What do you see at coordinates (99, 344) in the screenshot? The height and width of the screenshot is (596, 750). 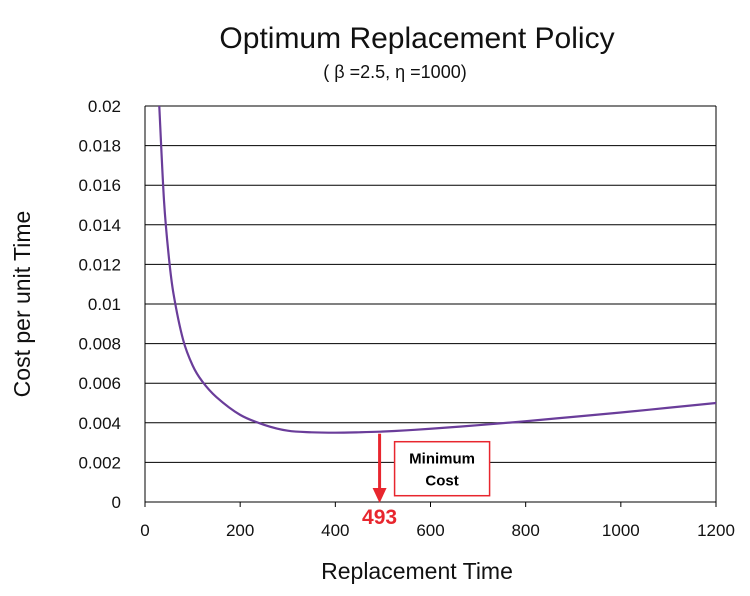 I see `y-tick-label: 0.008` at bounding box center [99, 344].